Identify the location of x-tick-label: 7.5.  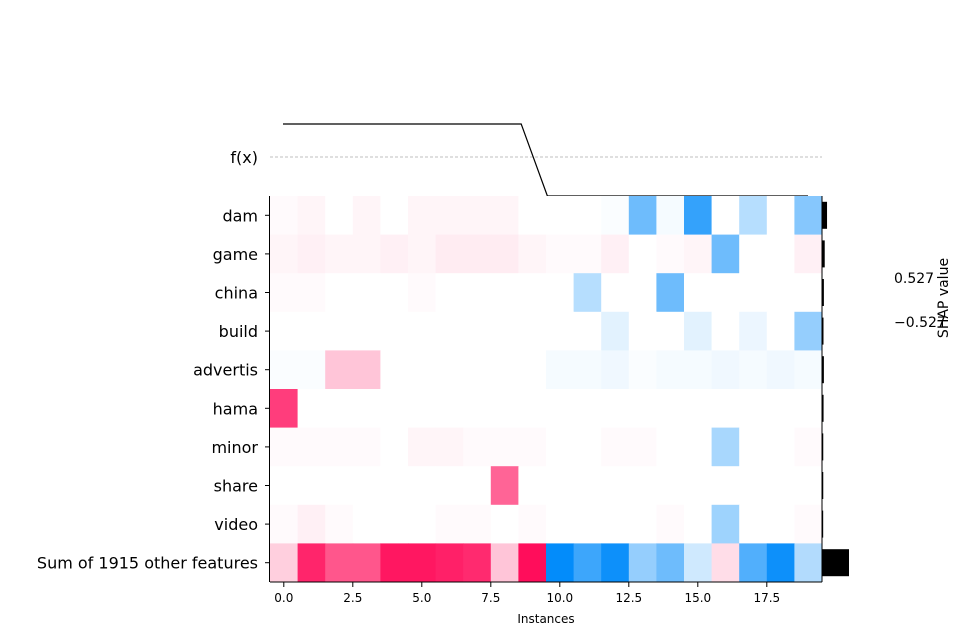
(490, 598).